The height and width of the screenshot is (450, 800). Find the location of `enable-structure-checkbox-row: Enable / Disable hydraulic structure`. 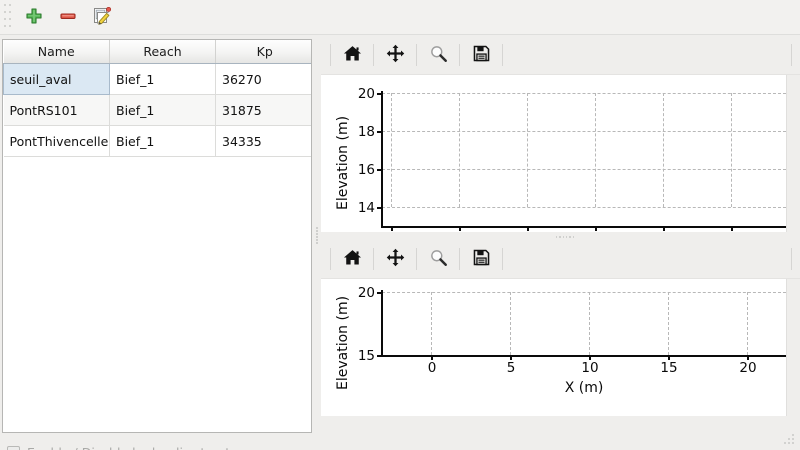

enable-structure-checkbox-row: Enable / Disable hydraulic structure is located at coordinates (129, 445).